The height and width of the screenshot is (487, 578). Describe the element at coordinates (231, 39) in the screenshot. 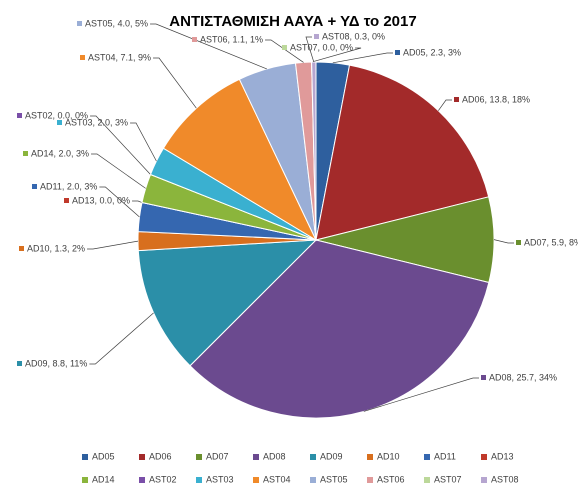

I see `data-label: AST06, 1.1, 1%` at that location.